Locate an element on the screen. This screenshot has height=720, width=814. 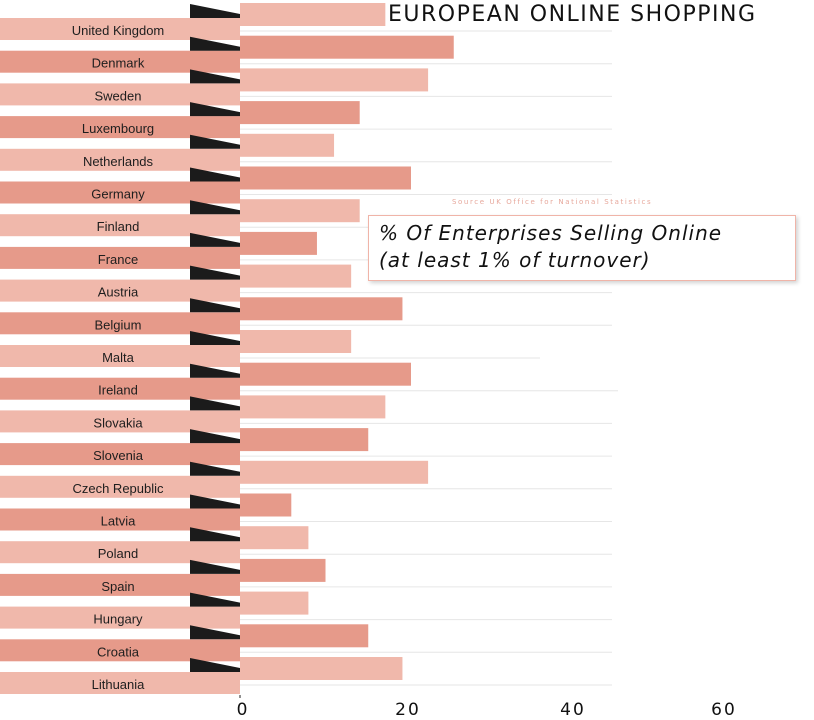
bar-france is located at coordinates (278, 243).